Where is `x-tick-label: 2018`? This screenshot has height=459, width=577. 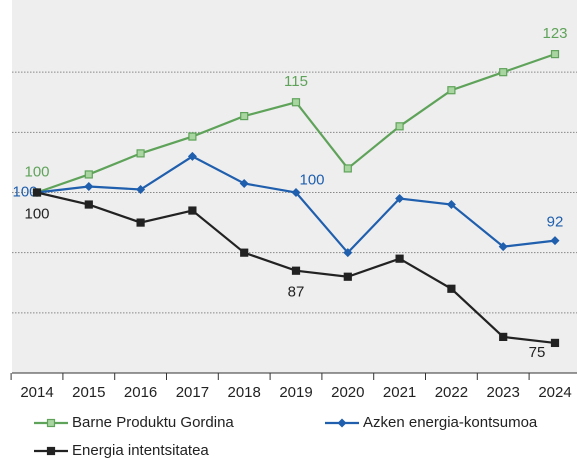
x-tick-label: 2018 is located at coordinates (244, 392).